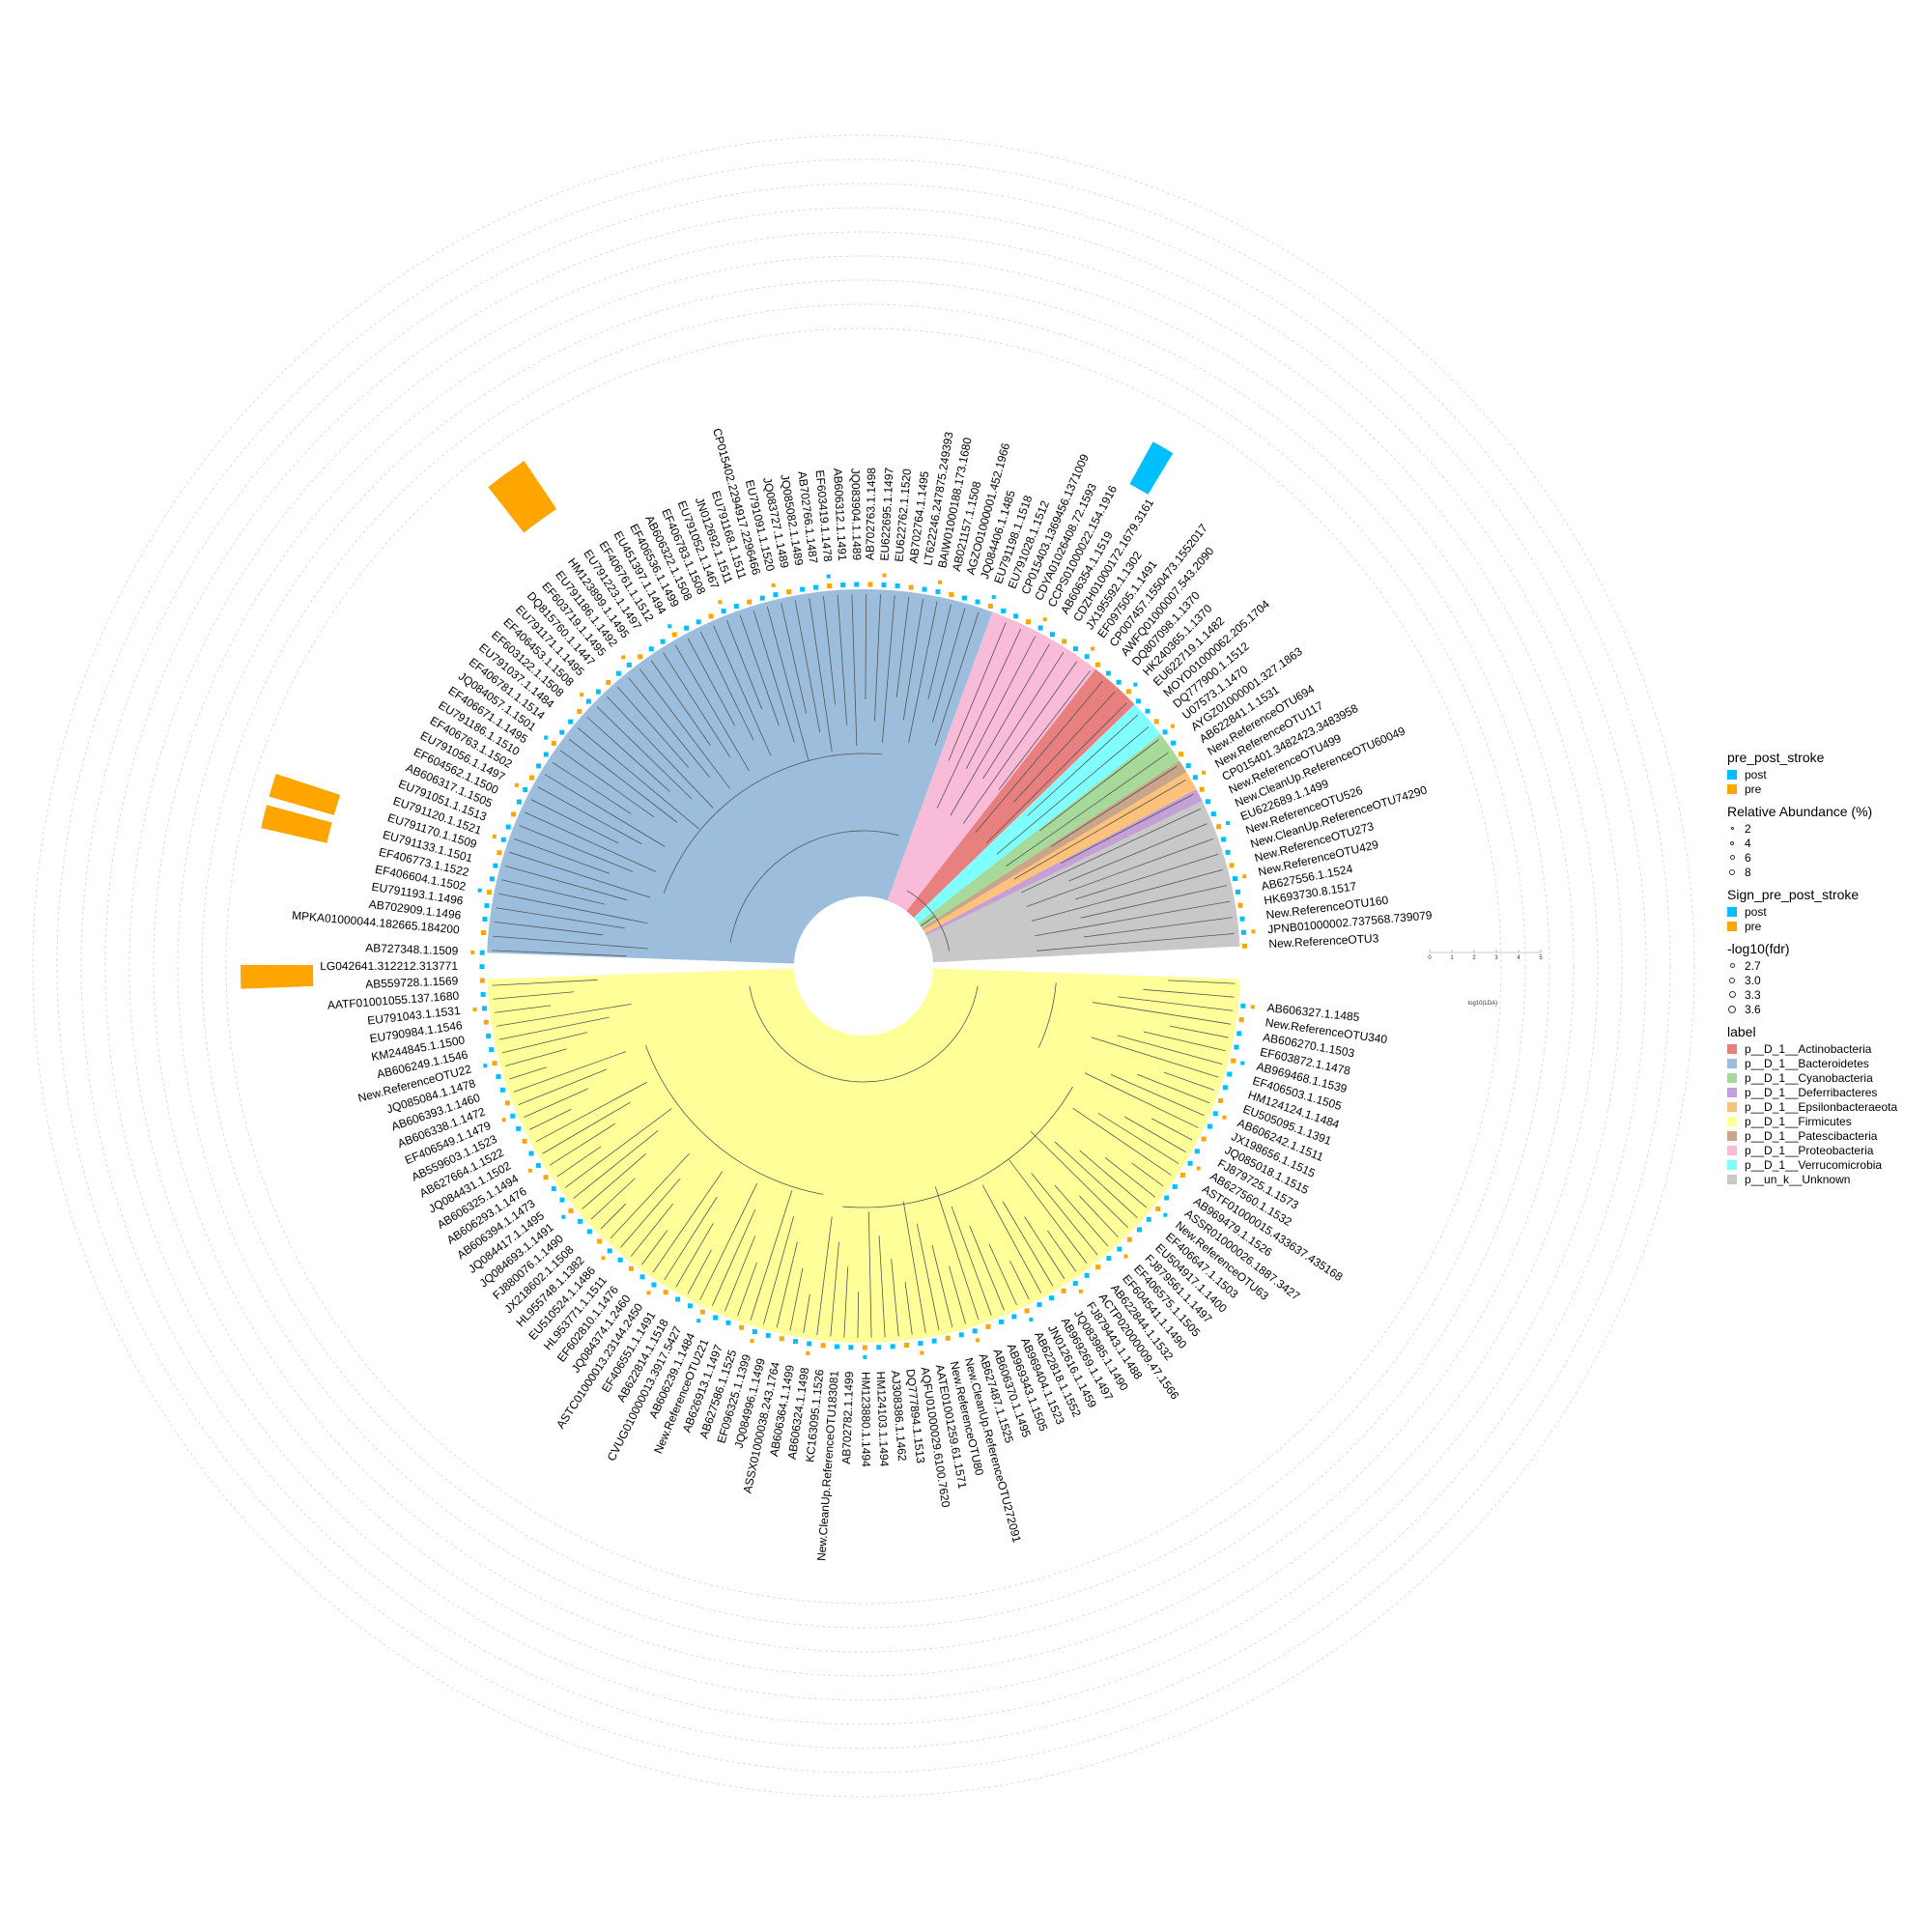 The width and height of the screenshot is (1932, 1932). I want to click on legend-item-label: p__D_1__Patescibacteria, so click(1811, 1135).